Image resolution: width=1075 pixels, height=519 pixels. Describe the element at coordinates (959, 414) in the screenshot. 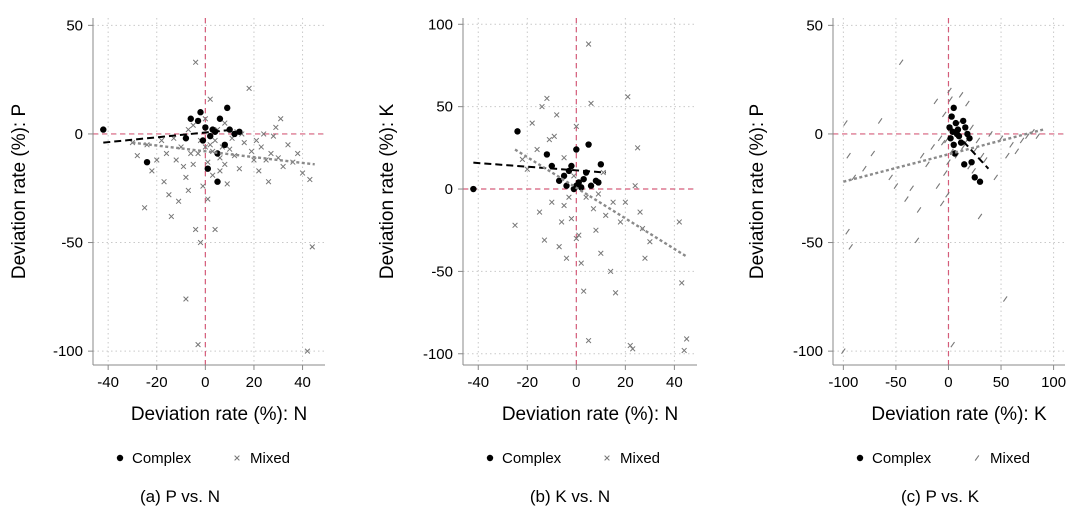

I see `chart2-x-axis-label: Deviation rate (%): K` at that location.